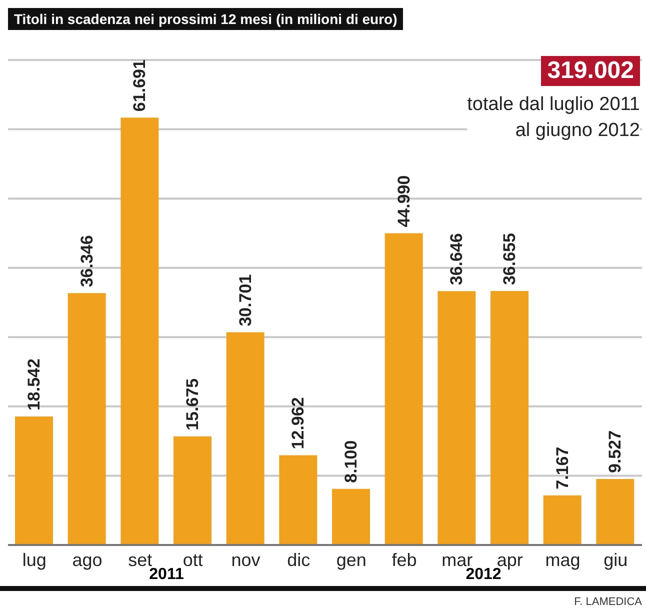 The image size is (646, 613). I want to click on annotation: totale dal luglio 2011 al giugno 2012, so click(553, 118).